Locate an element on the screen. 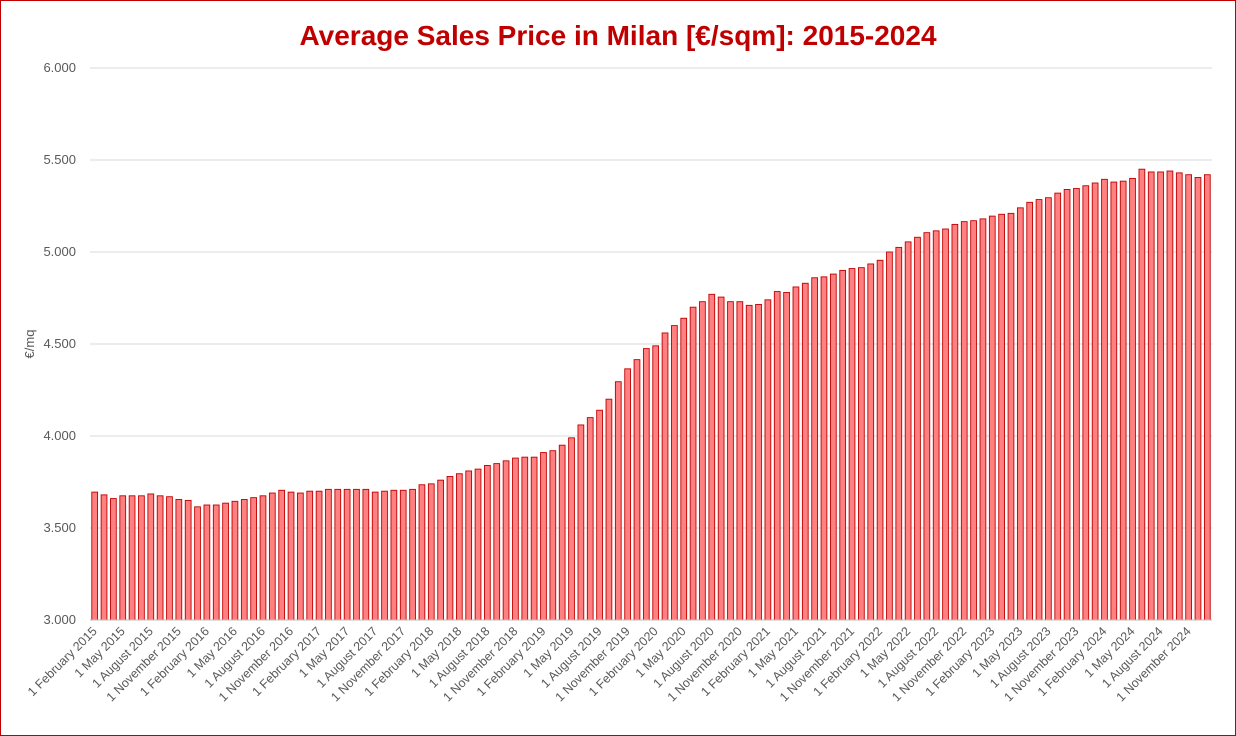 This screenshot has width=1236, height=736. y-tick-label: 4.500 is located at coordinates (59, 343).